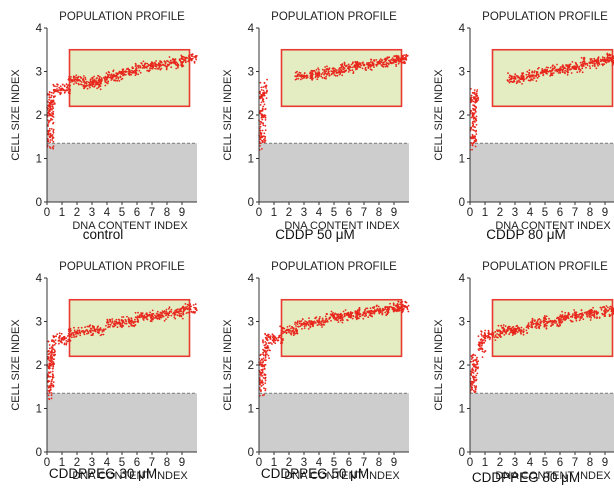  Describe the element at coordinates (122, 463) in the screenshot. I see `x-tick-label: 5` at that location.